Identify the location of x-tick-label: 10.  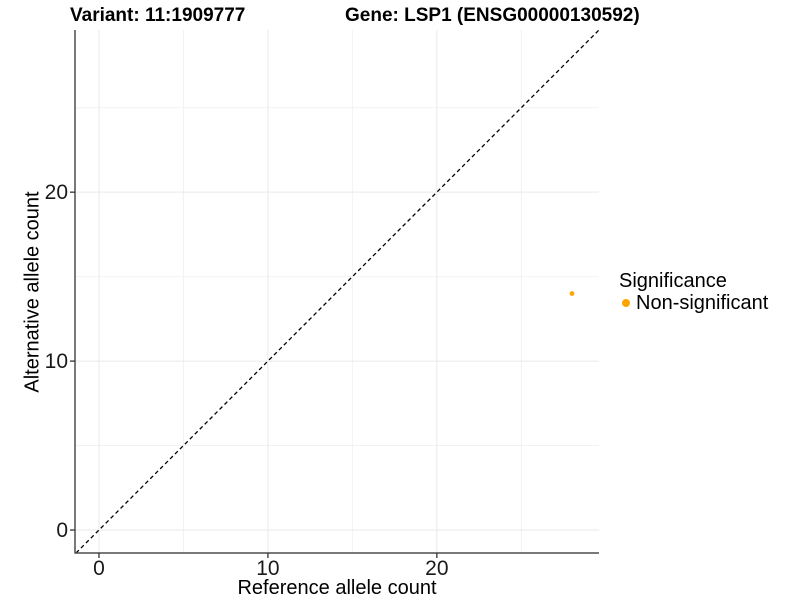
(268, 568).